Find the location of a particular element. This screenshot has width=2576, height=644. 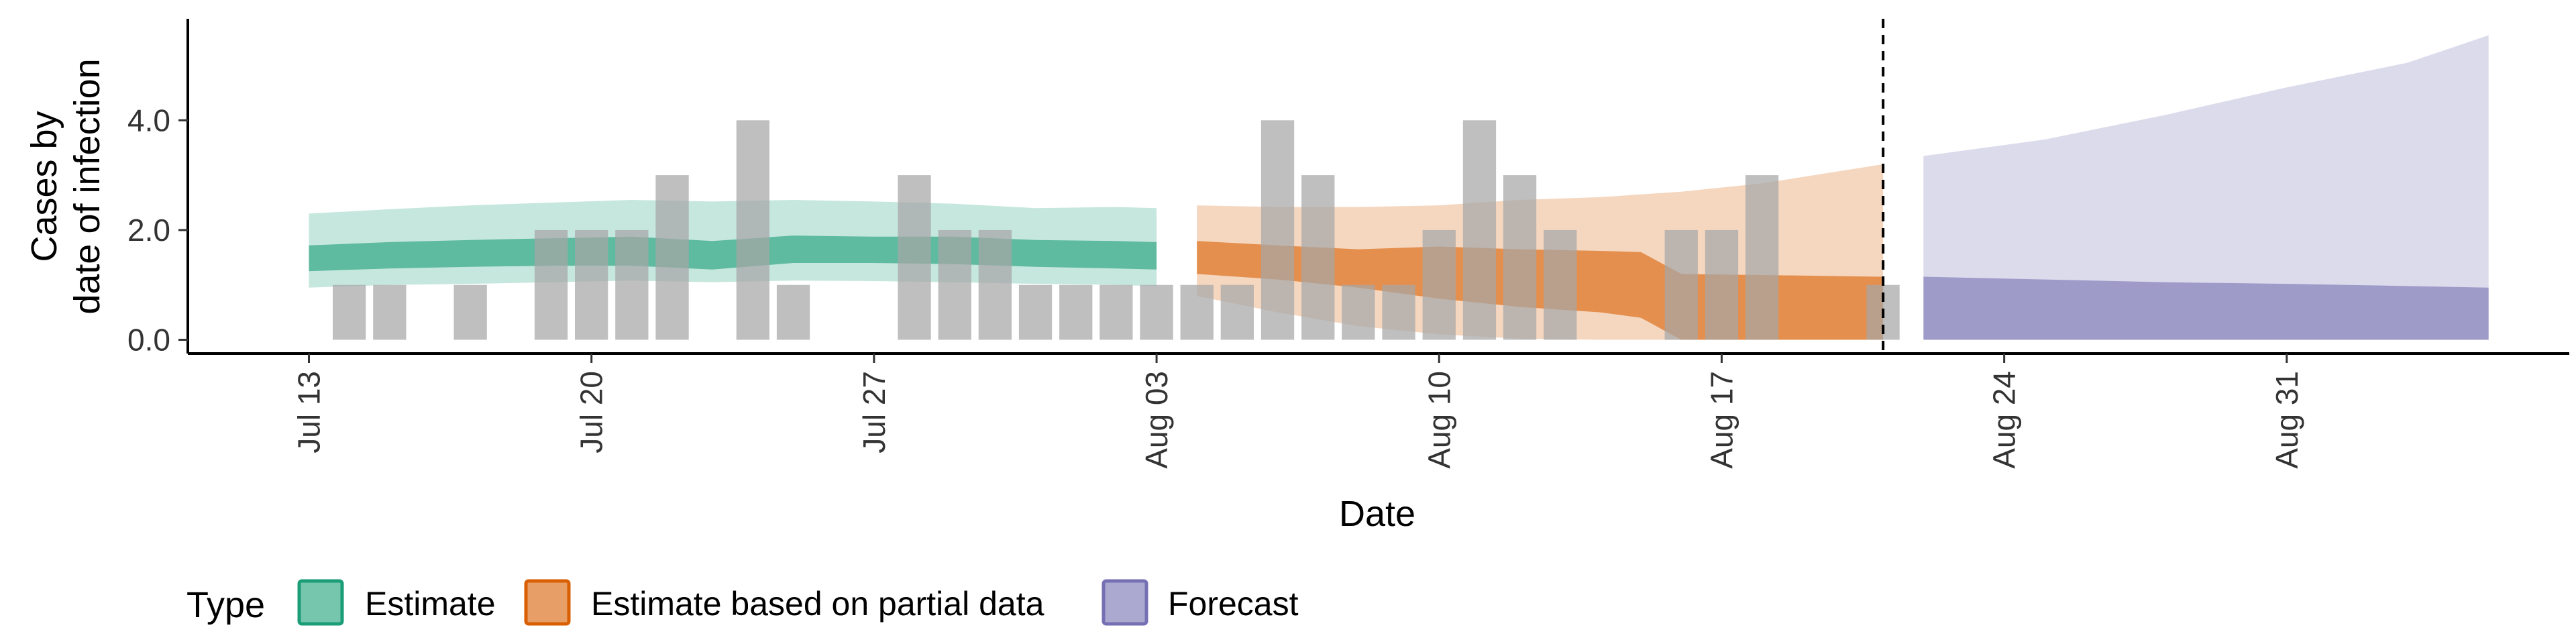

x-tick-label: Jul 20 is located at coordinates (591, 412).